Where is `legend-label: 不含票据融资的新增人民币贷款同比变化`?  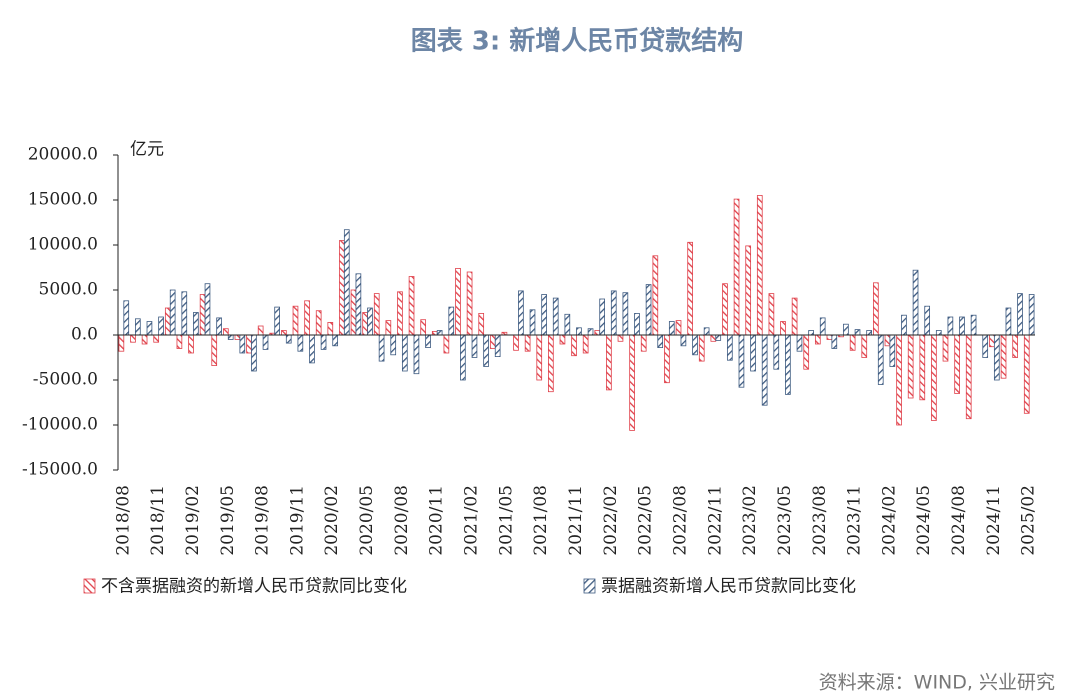 legend-label: 不含票据融资的新增人民币贷款同比变化 is located at coordinates (254, 587).